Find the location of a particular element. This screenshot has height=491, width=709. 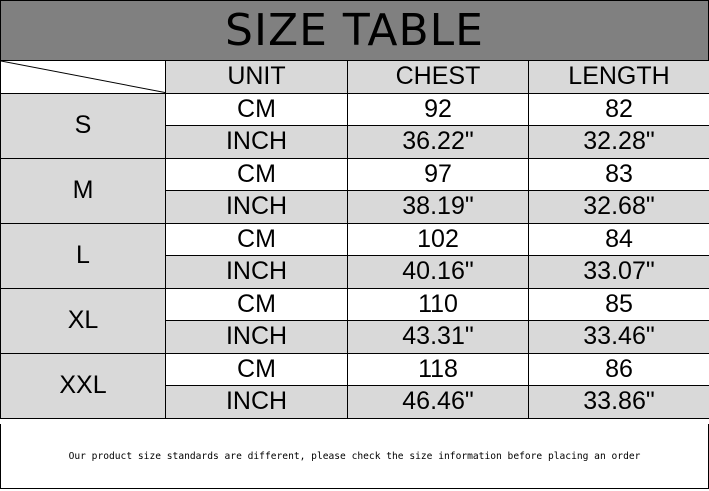

corner-cell is located at coordinates (83, 77).